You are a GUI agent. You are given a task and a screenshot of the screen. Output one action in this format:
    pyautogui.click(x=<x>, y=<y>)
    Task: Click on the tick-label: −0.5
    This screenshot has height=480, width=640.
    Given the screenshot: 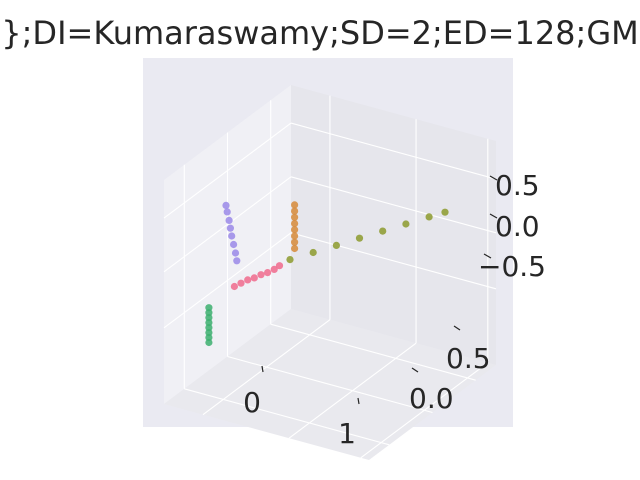 What is the action you would take?
    pyautogui.click(x=512, y=266)
    